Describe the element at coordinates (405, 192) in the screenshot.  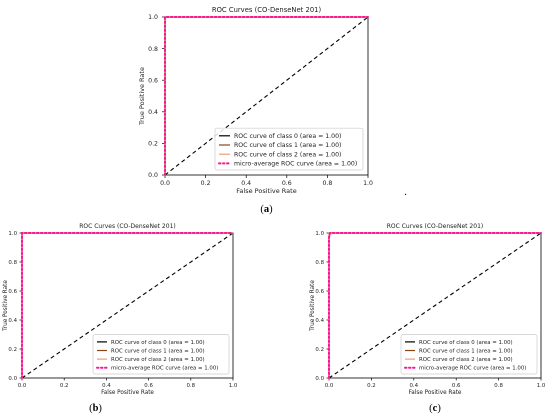
I see `stray-mark: .` at that location.